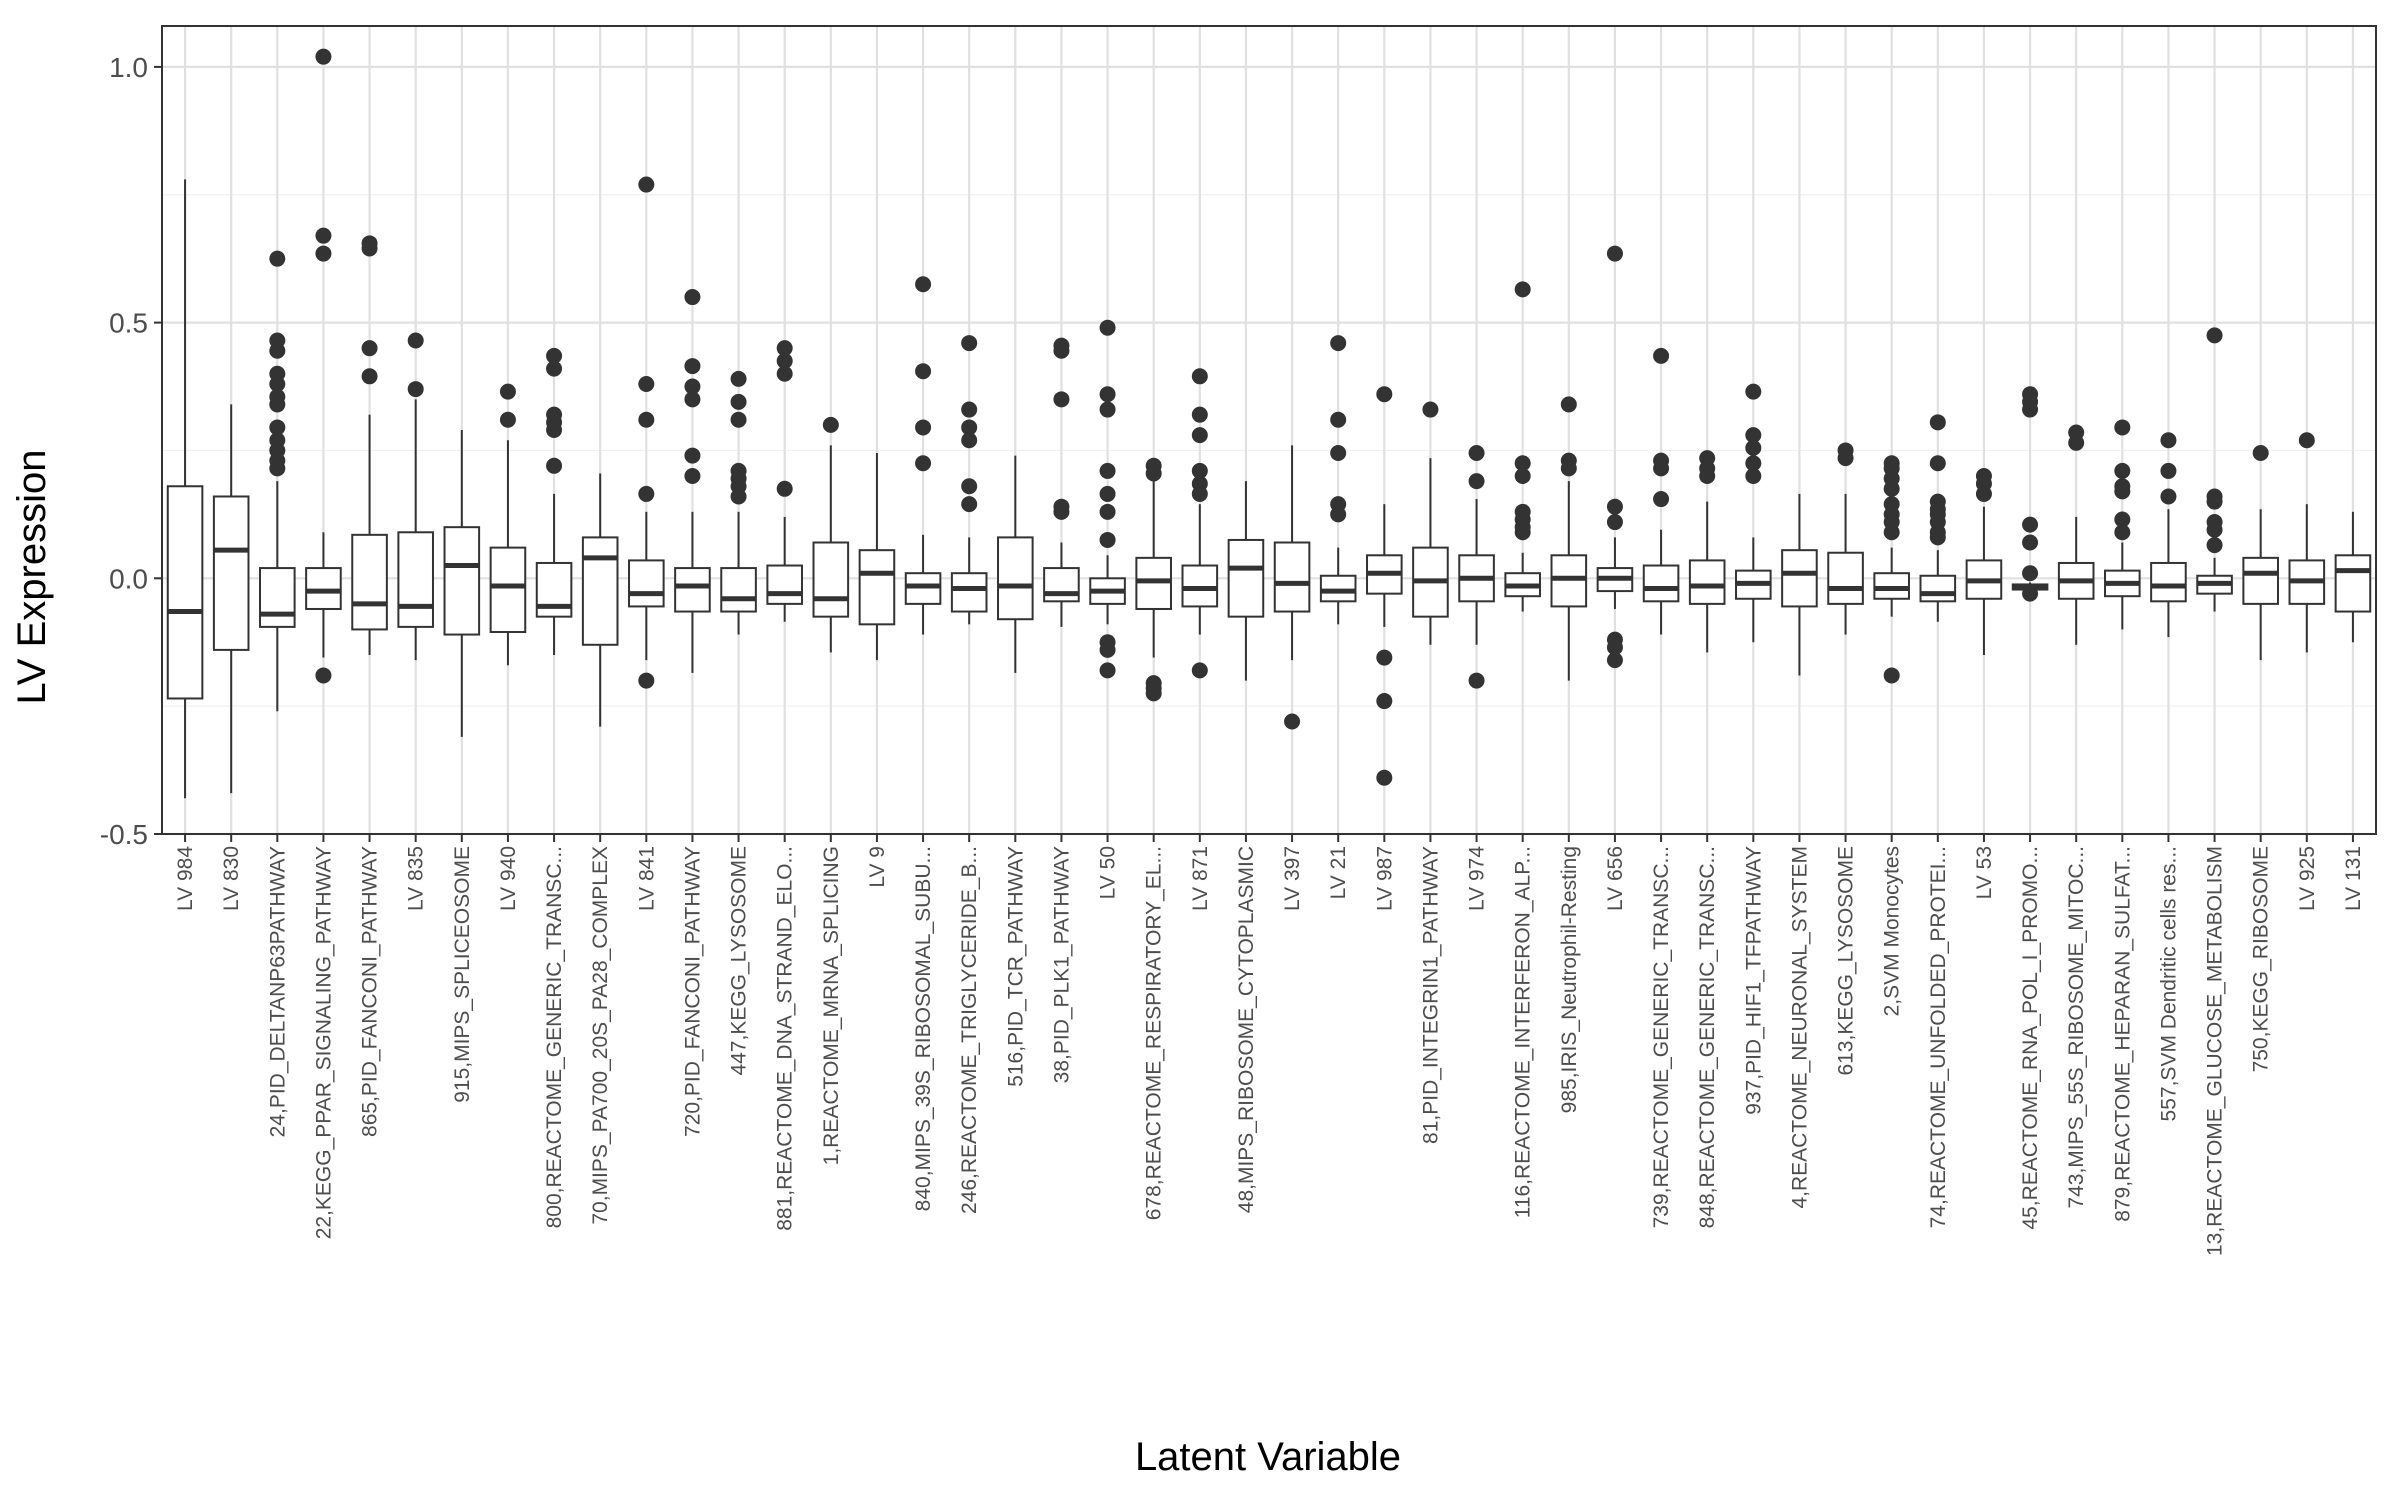 Image resolution: width=2400 pixels, height=1500 pixels. Describe the element at coordinates (1753, 980) in the screenshot. I see `x-tick-label-34: 937,PID_HIF1_TFPATHWAY` at that location.